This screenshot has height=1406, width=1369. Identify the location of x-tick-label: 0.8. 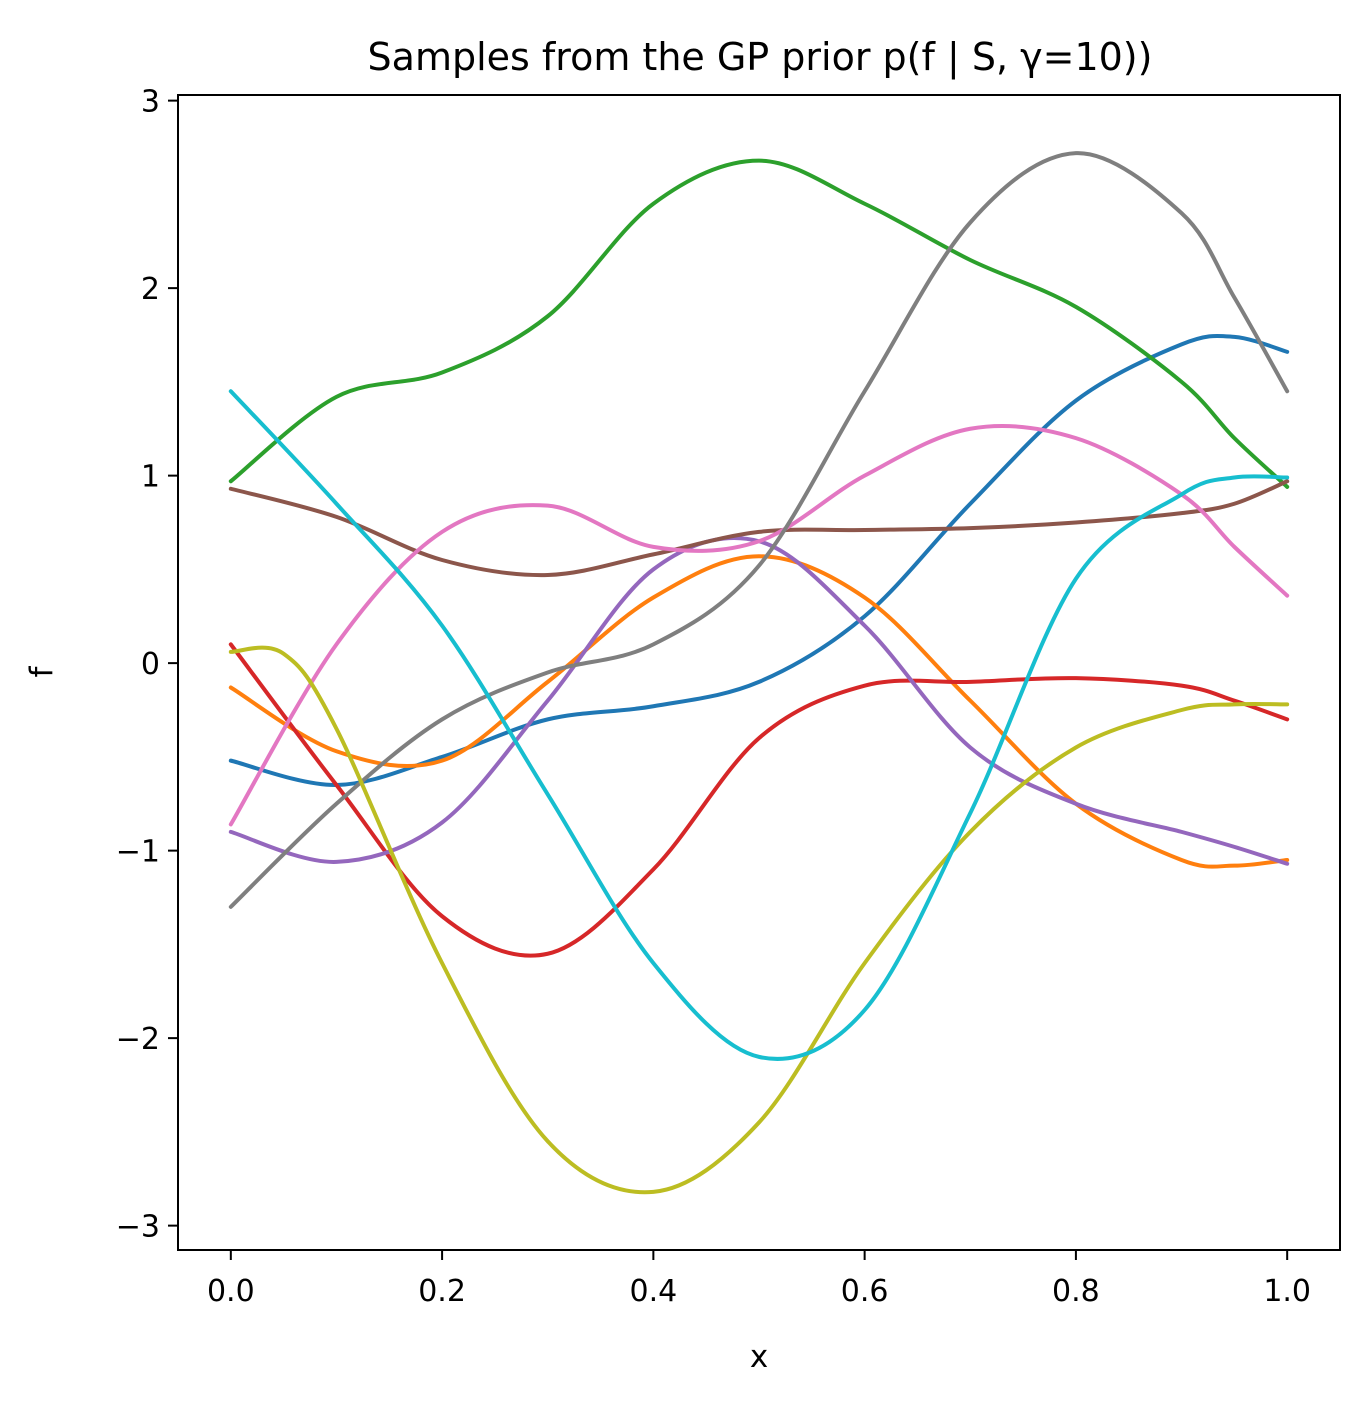
(1076, 1291).